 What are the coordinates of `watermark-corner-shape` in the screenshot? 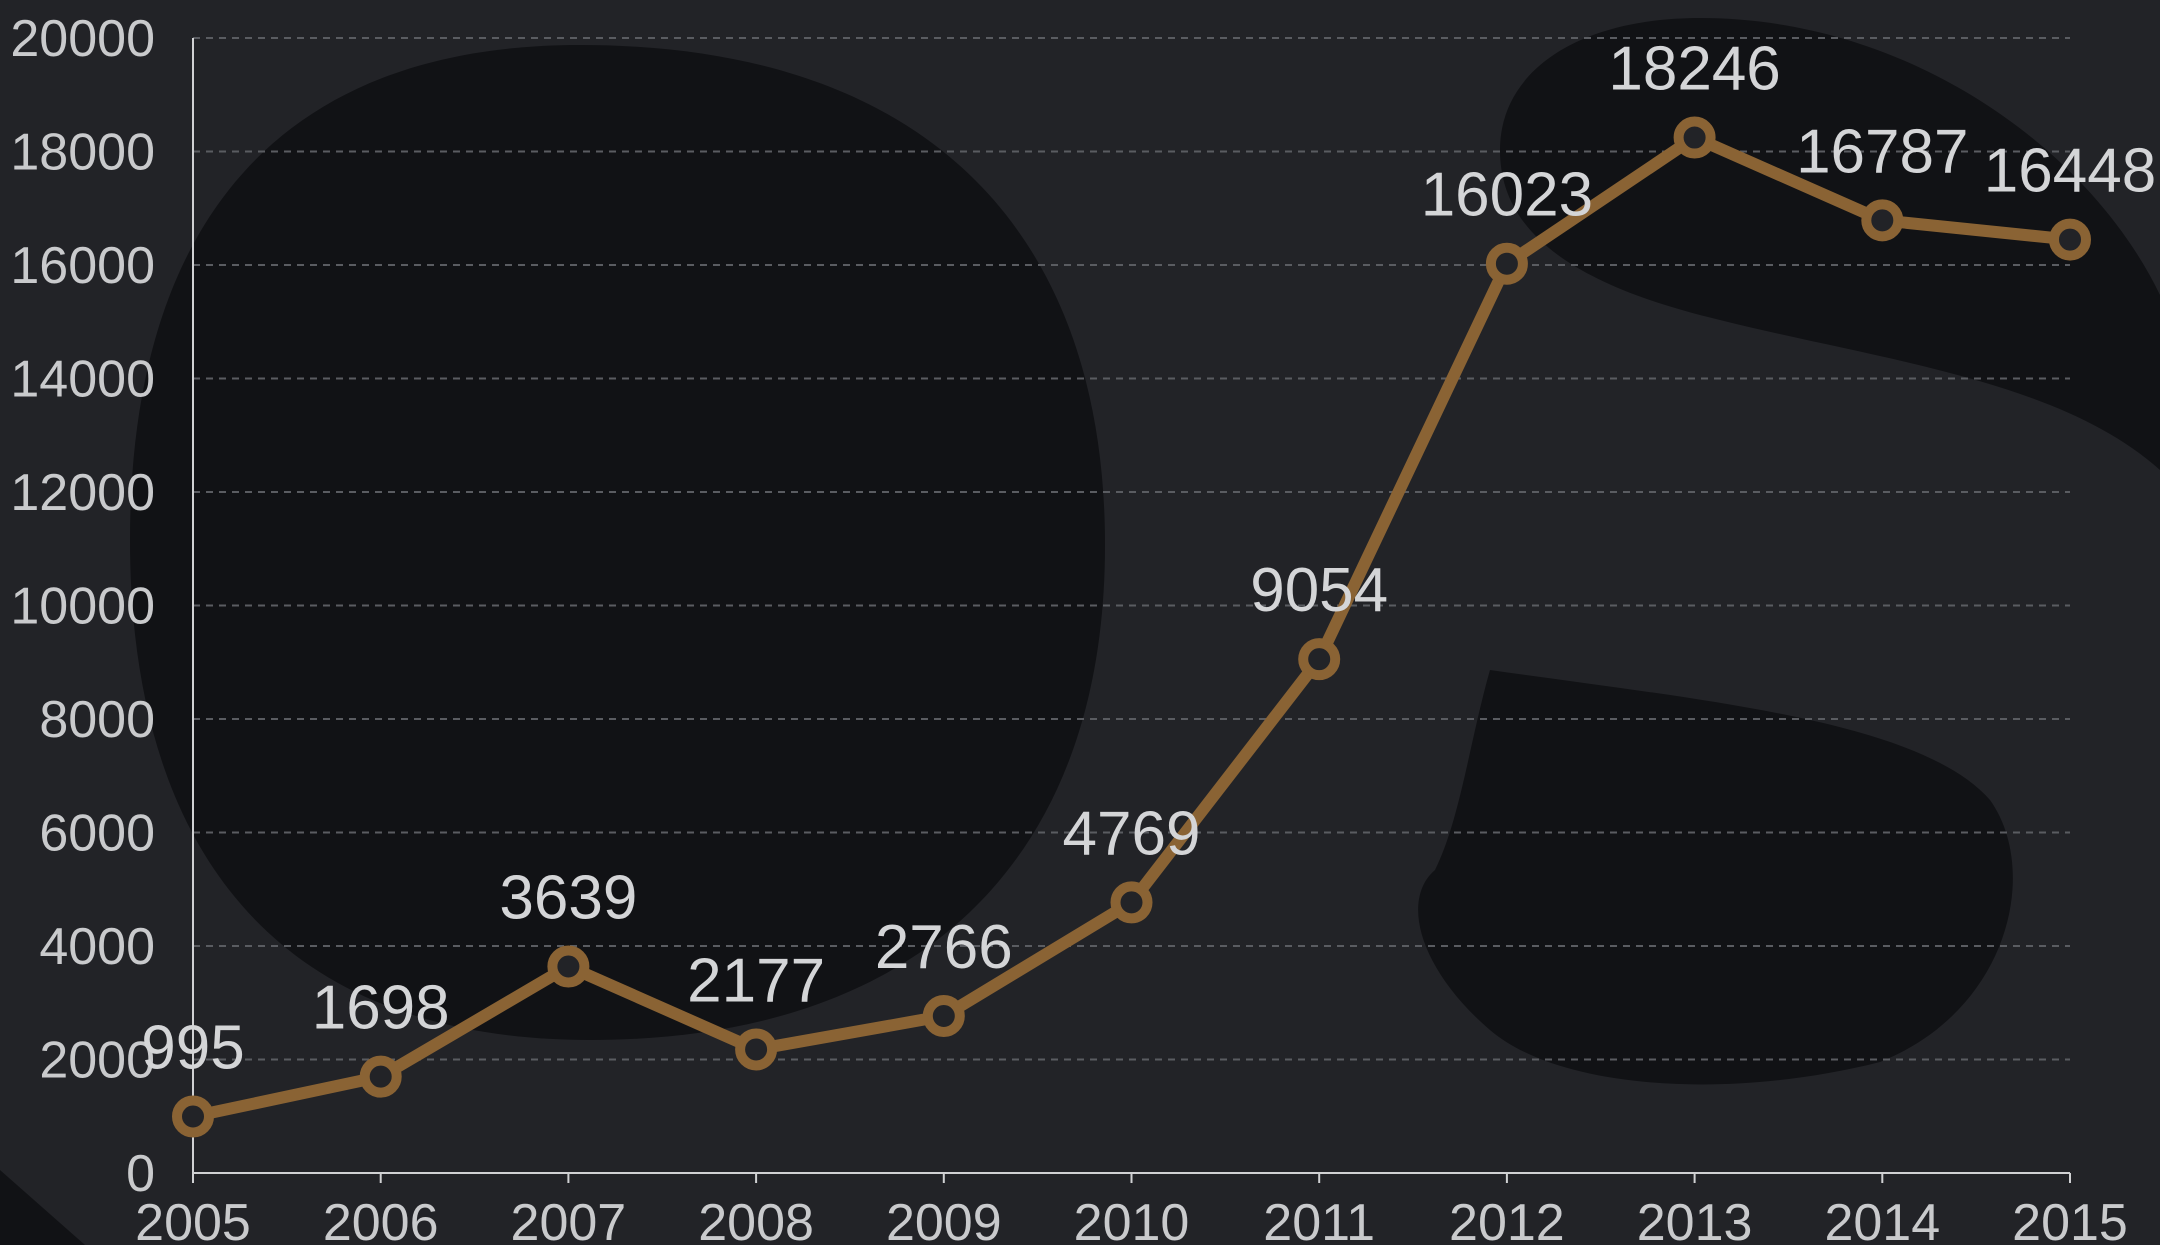 It's located at (42, 1207).